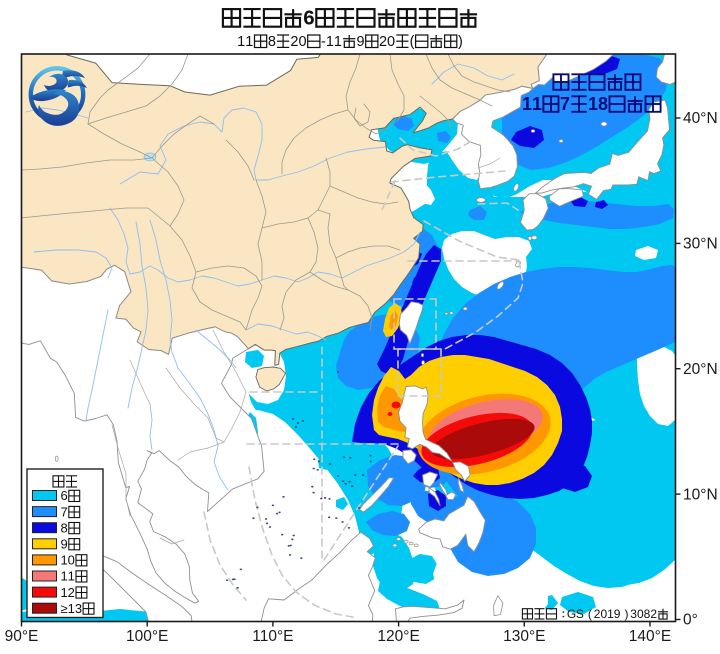 The width and height of the screenshot is (720, 654). I want to click on svg-text: 30°N, so click(700, 244).